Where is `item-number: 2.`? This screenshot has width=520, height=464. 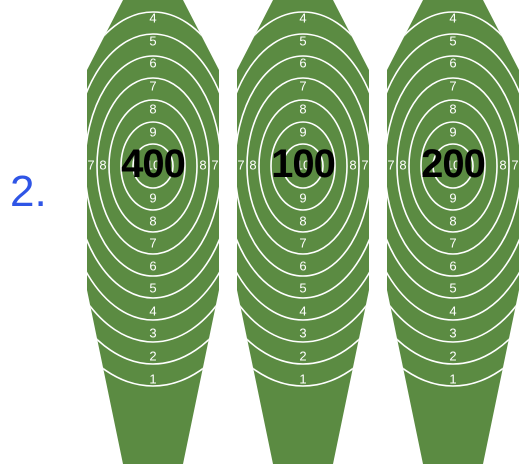
item-number: 2. is located at coordinates (28, 191).